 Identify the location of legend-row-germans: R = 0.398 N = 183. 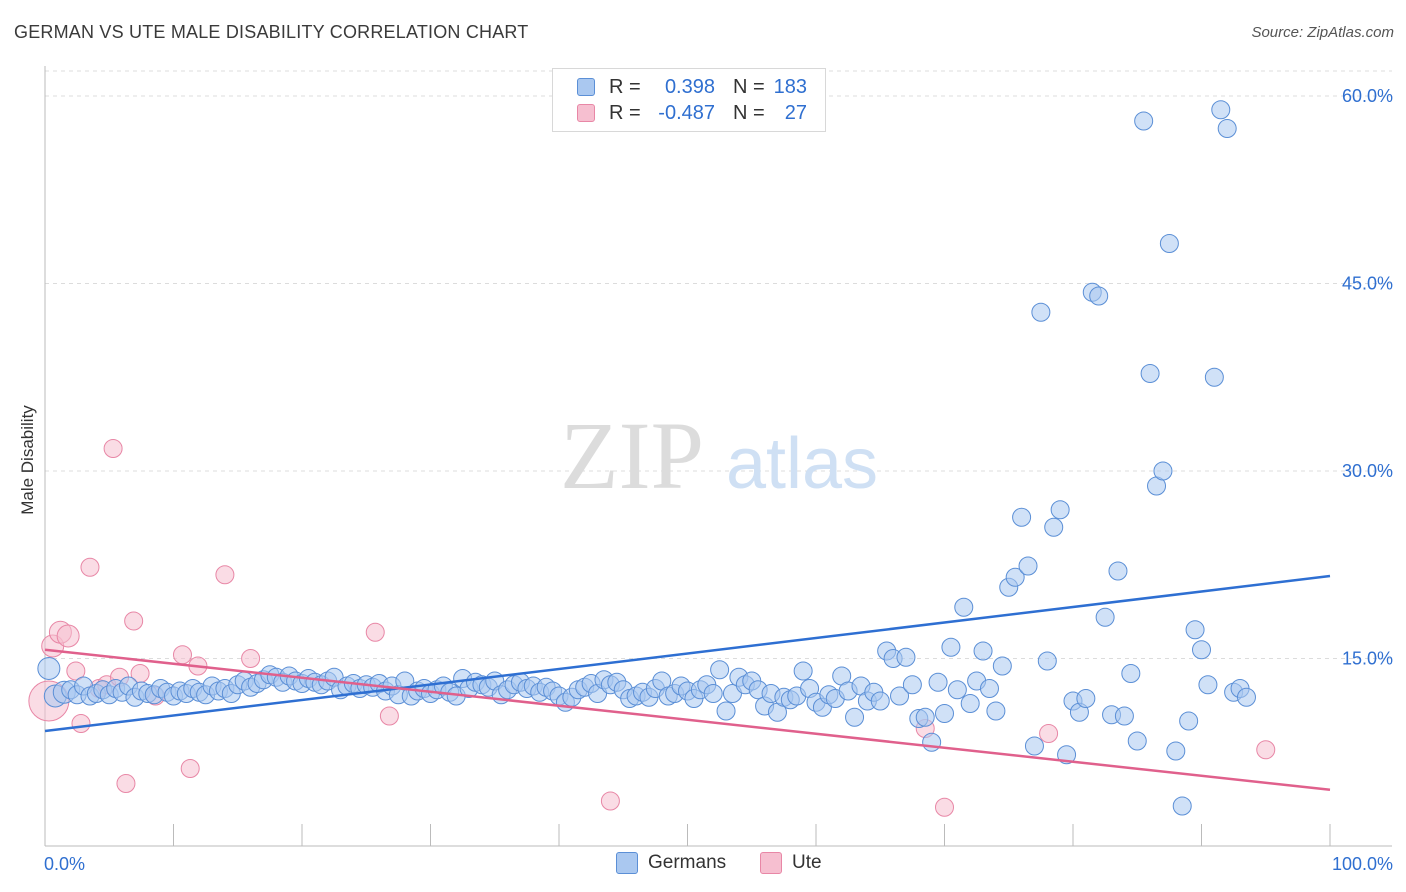
(692, 87).